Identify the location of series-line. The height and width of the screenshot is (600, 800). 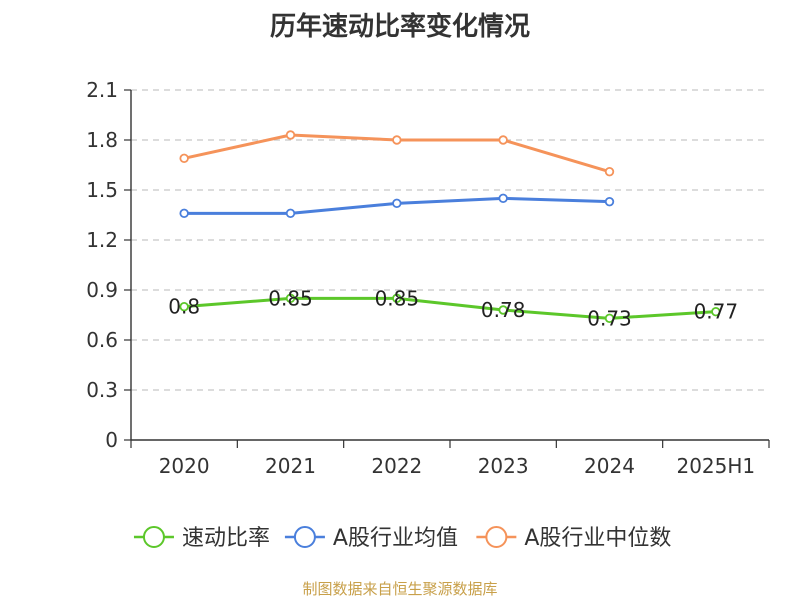
(450, 308).